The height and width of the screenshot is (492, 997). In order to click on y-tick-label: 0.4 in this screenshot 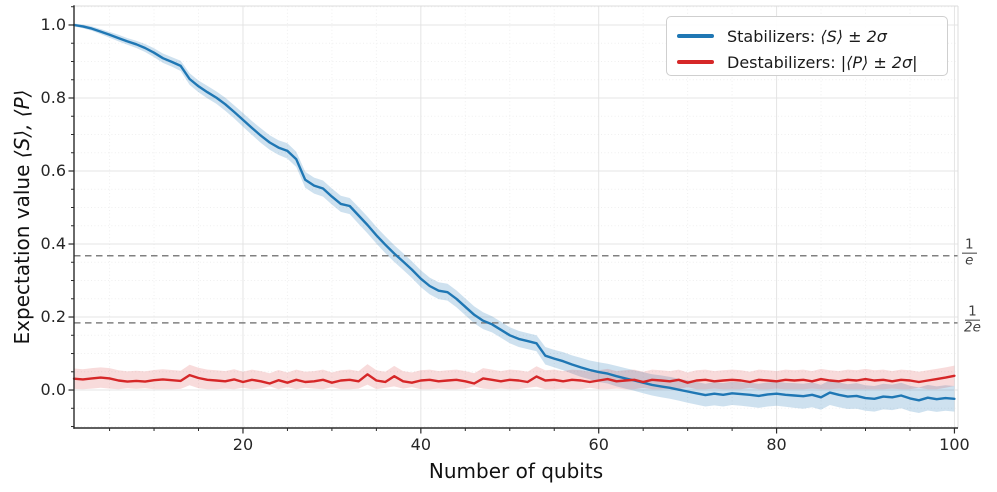, I will do `click(53, 243)`.